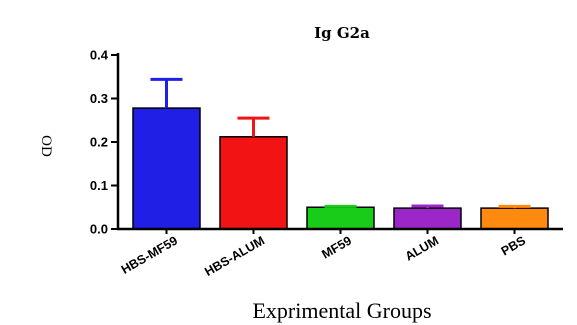  What do you see at coordinates (336, 247) in the screenshot?
I see `x-tick-label: MF59` at bounding box center [336, 247].